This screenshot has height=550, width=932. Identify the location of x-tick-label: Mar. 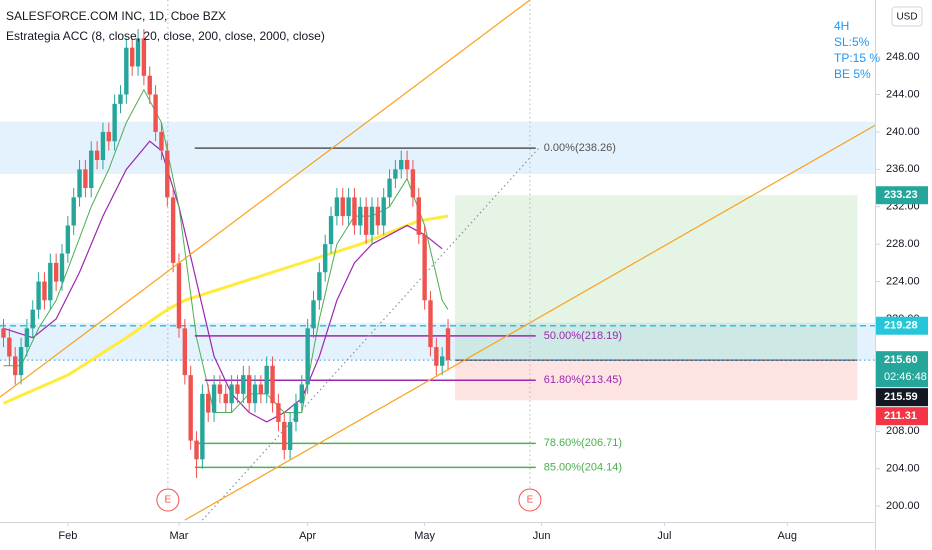
(179, 536).